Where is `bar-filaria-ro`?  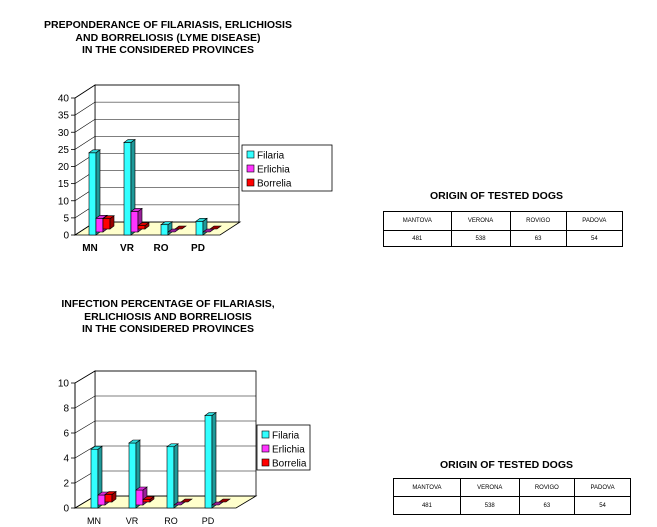
bar-filaria-ro is located at coordinates (172, 476).